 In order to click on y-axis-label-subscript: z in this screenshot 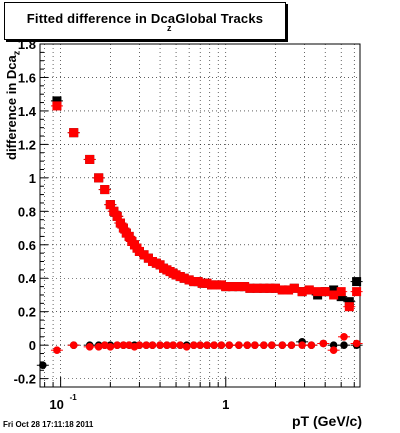, I will do `click(16, 53)`.